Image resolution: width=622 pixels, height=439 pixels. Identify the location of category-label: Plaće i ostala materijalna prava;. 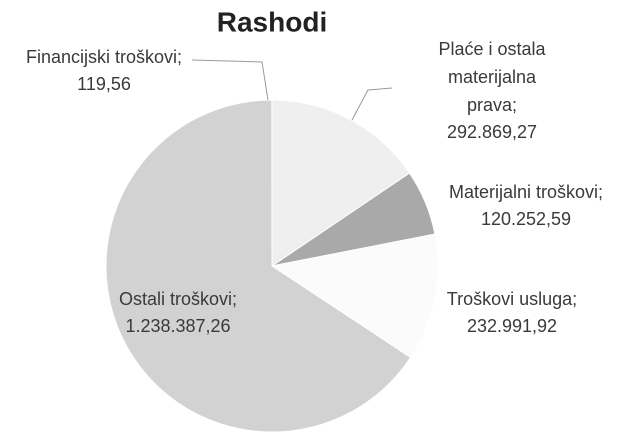
(492, 77).